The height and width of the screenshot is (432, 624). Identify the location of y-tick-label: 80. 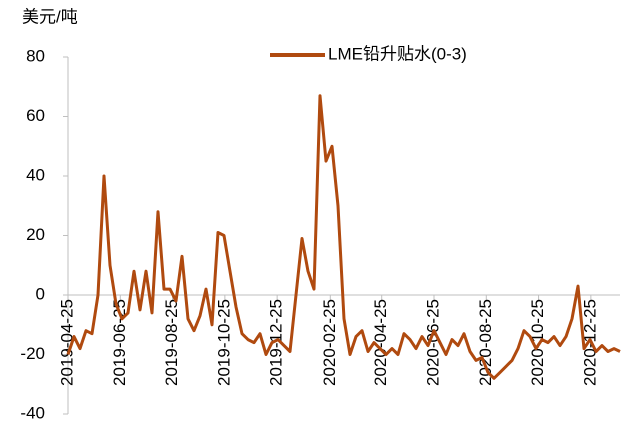
(35, 55).